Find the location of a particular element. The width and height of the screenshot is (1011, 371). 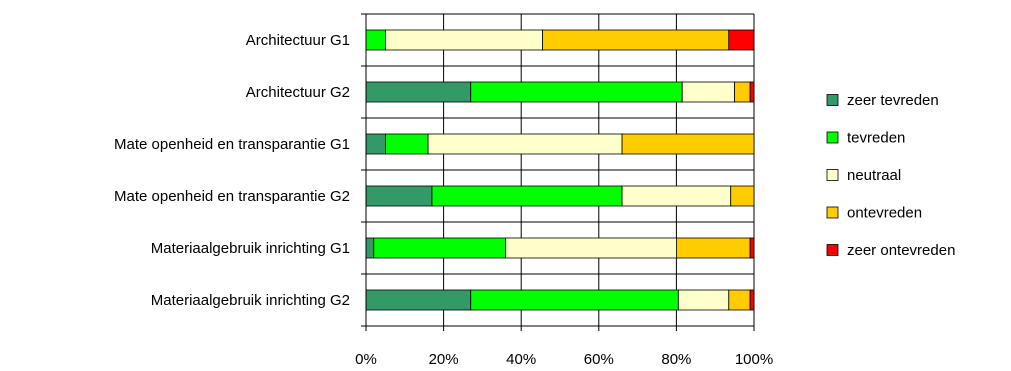

legend-label: tevreden is located at coordinates (876, 138).